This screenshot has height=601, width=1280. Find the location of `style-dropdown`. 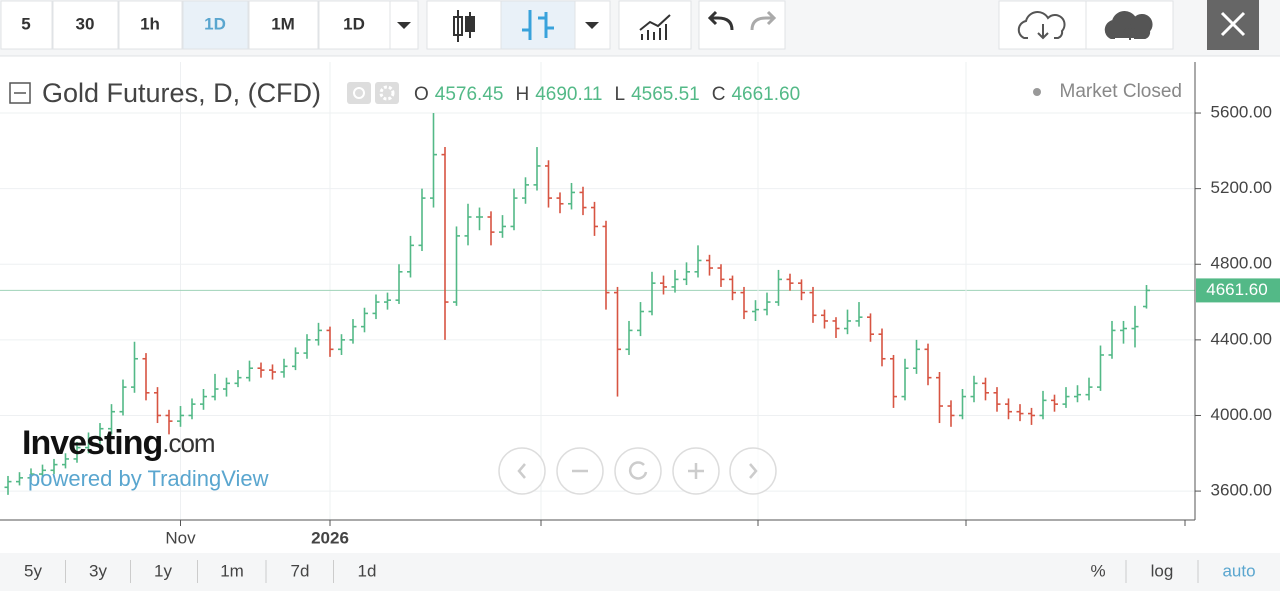

style-dropdown is located at coordinates (592, 25).